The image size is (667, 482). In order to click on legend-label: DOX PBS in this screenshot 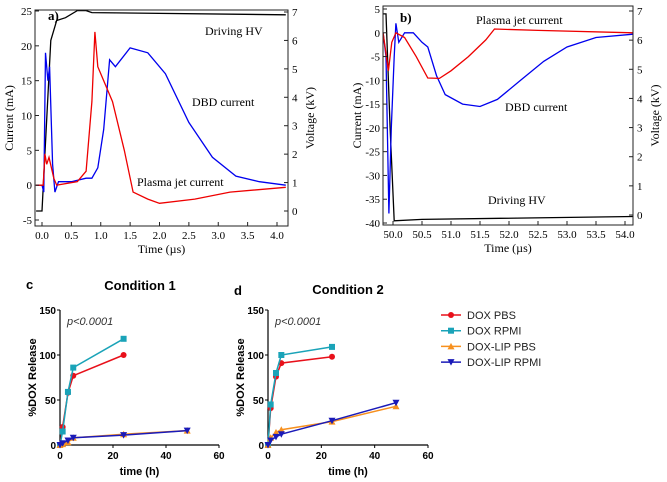, I will do `click(491, 316)`.